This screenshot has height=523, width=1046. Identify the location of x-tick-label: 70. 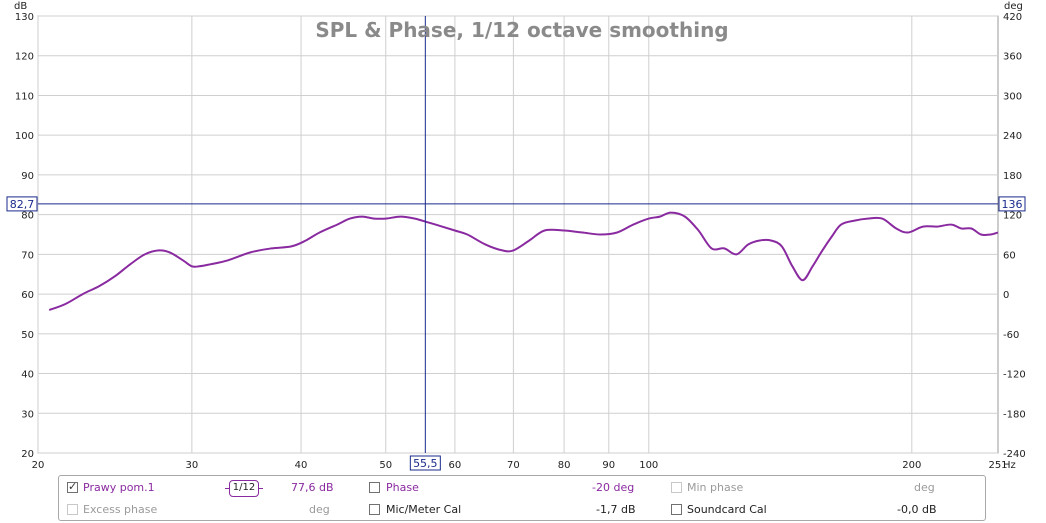
(513, 465).